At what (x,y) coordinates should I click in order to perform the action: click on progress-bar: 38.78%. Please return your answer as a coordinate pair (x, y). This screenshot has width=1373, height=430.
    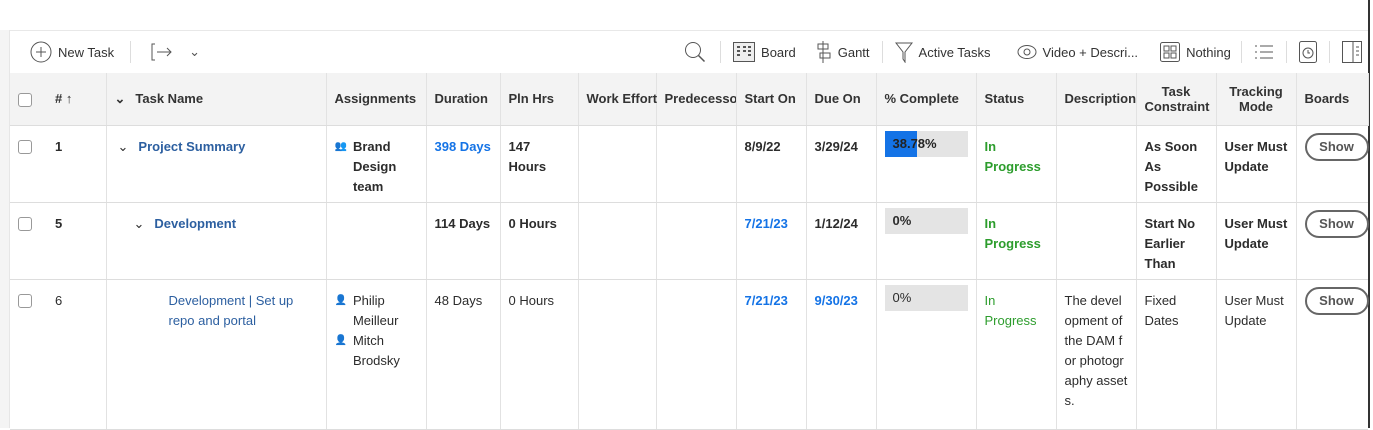
    Looking at the image, I should click on (926, 143).